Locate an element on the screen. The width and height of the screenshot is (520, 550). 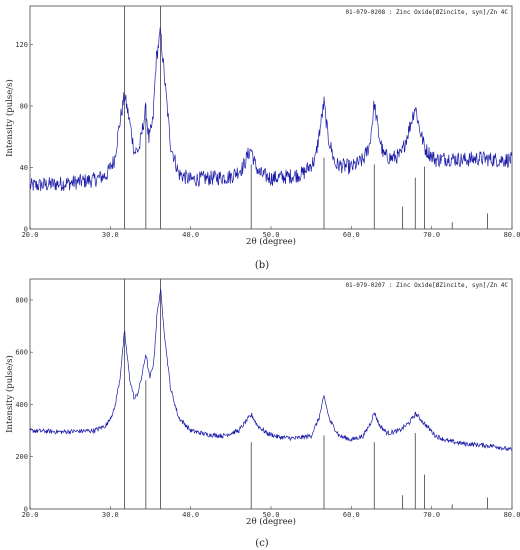
y-ticks-c: 0 200 400 600 800 is located at coordinates (24, 405).